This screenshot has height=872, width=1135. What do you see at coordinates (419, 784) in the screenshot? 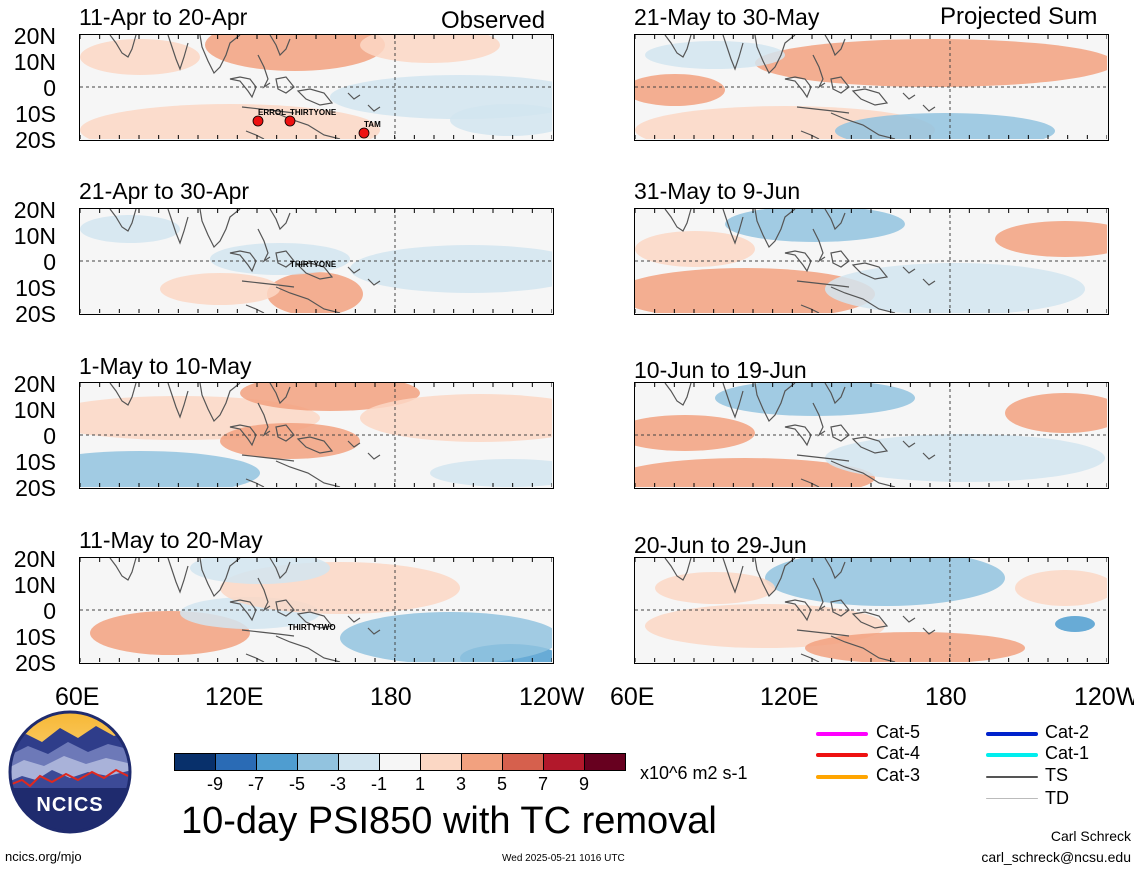
I see `colorbar-tick-label: 1` at bounding box center [419, 784].